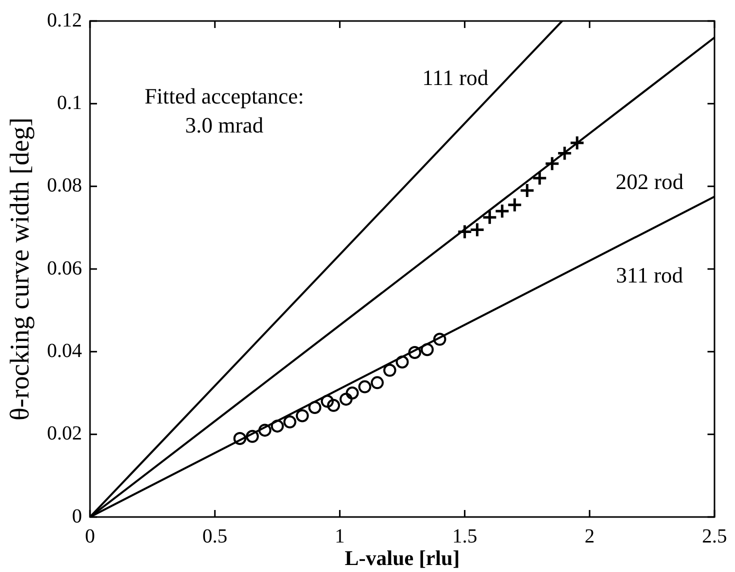 The height and width of the screenshot is (572, 735). Describe the element at coordinates (64, 185) in the screenshot. I see `y-tick-label: 0.08` at that location.